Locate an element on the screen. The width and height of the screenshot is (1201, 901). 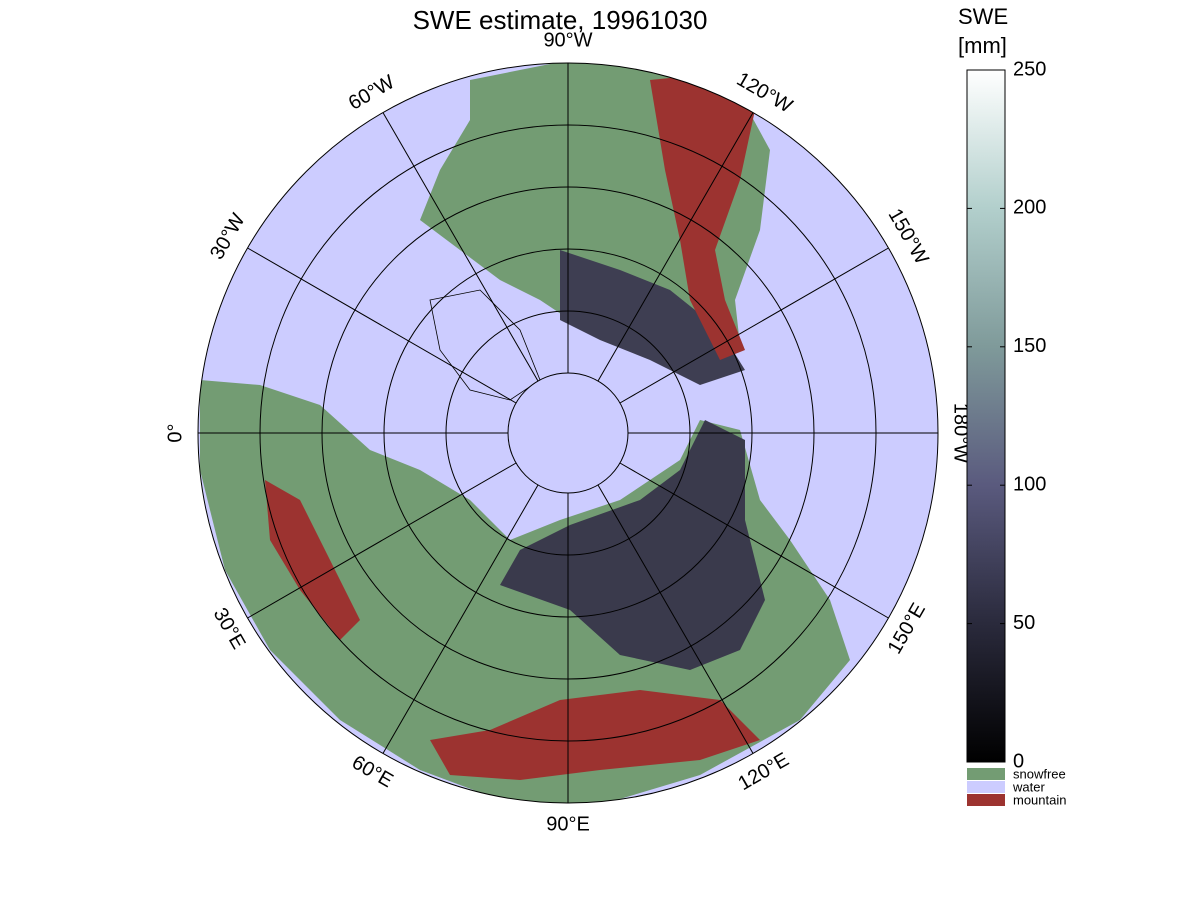
legend-label: snowfree is located at coordinates (1039, 773).